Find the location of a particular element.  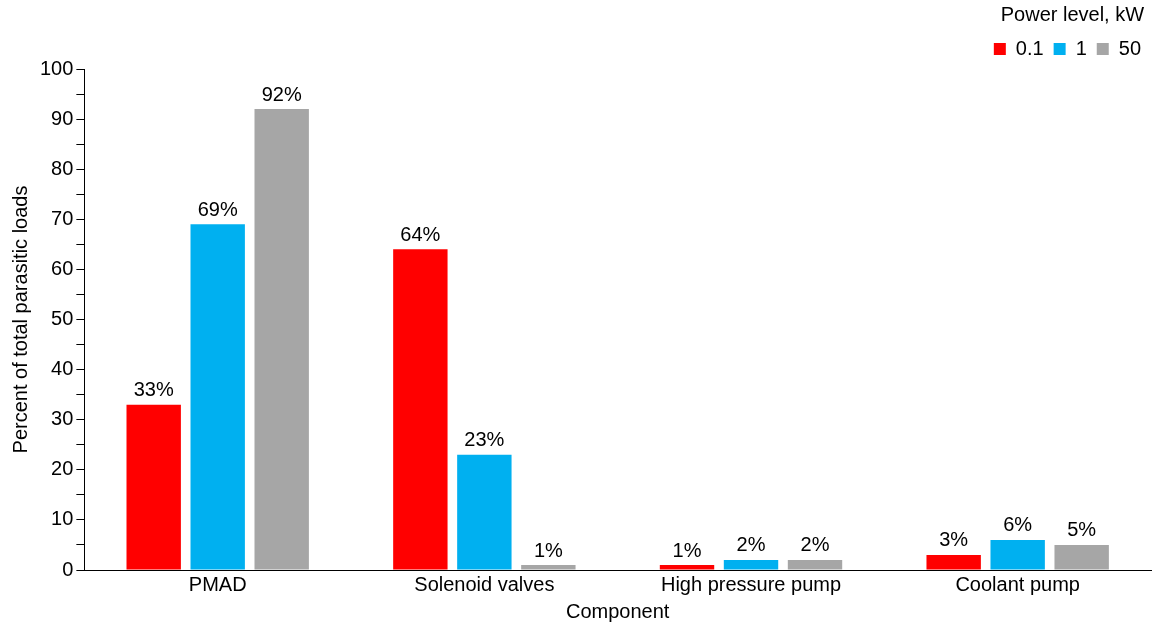

x-tick-label: High pressure pump is located at coordinates (751, 583).